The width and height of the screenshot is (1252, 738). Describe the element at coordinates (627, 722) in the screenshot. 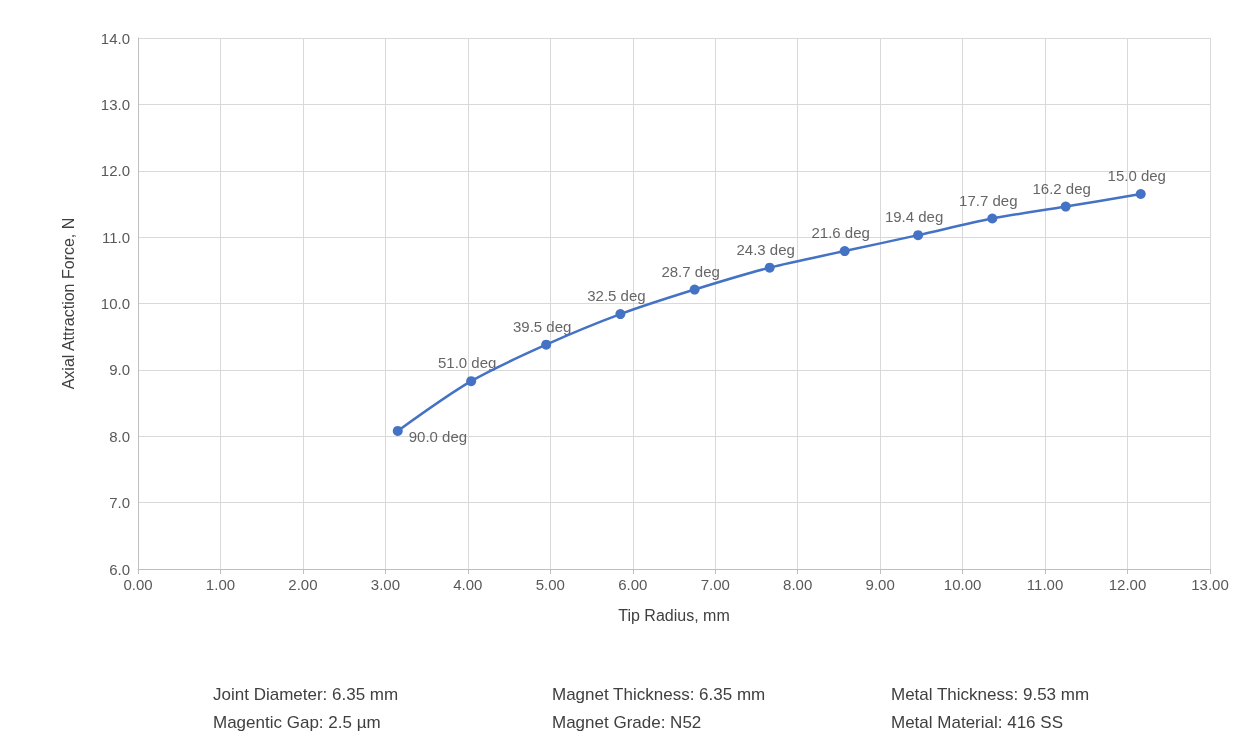

I see `text: Magnet Grade: N52` at that location.